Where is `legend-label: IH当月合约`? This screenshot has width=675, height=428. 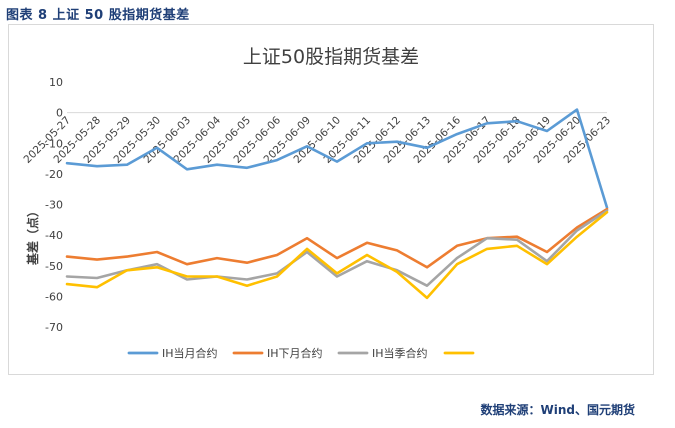
legend-label: IH当月合约 is located at coordinates (190, 353).